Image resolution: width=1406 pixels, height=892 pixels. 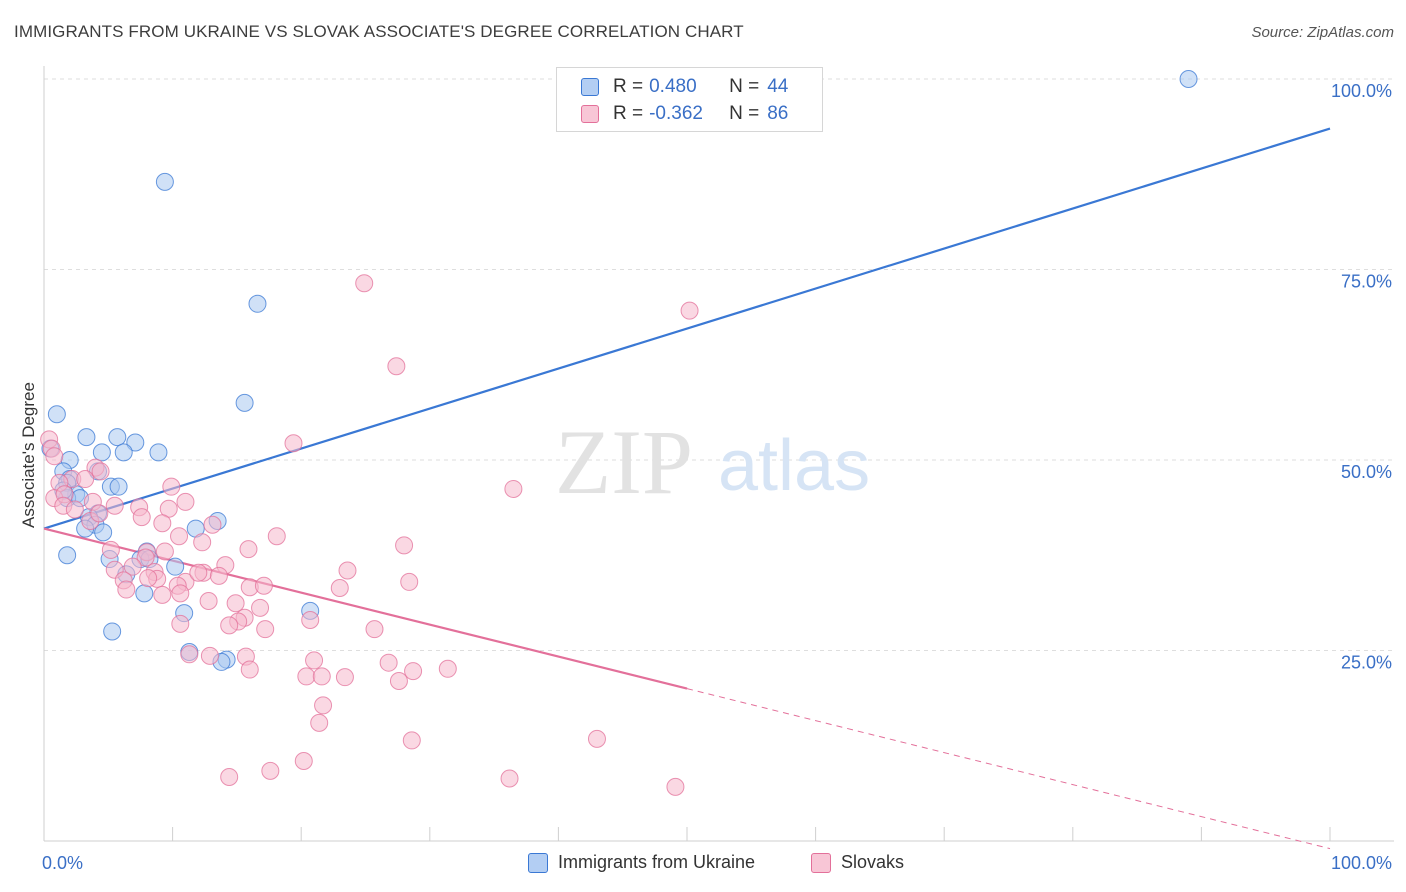 What do you see at coordinates (712, 462) in the screenshot?
I see `watermark: ZIP atlas` at bounding box center [712, 462].